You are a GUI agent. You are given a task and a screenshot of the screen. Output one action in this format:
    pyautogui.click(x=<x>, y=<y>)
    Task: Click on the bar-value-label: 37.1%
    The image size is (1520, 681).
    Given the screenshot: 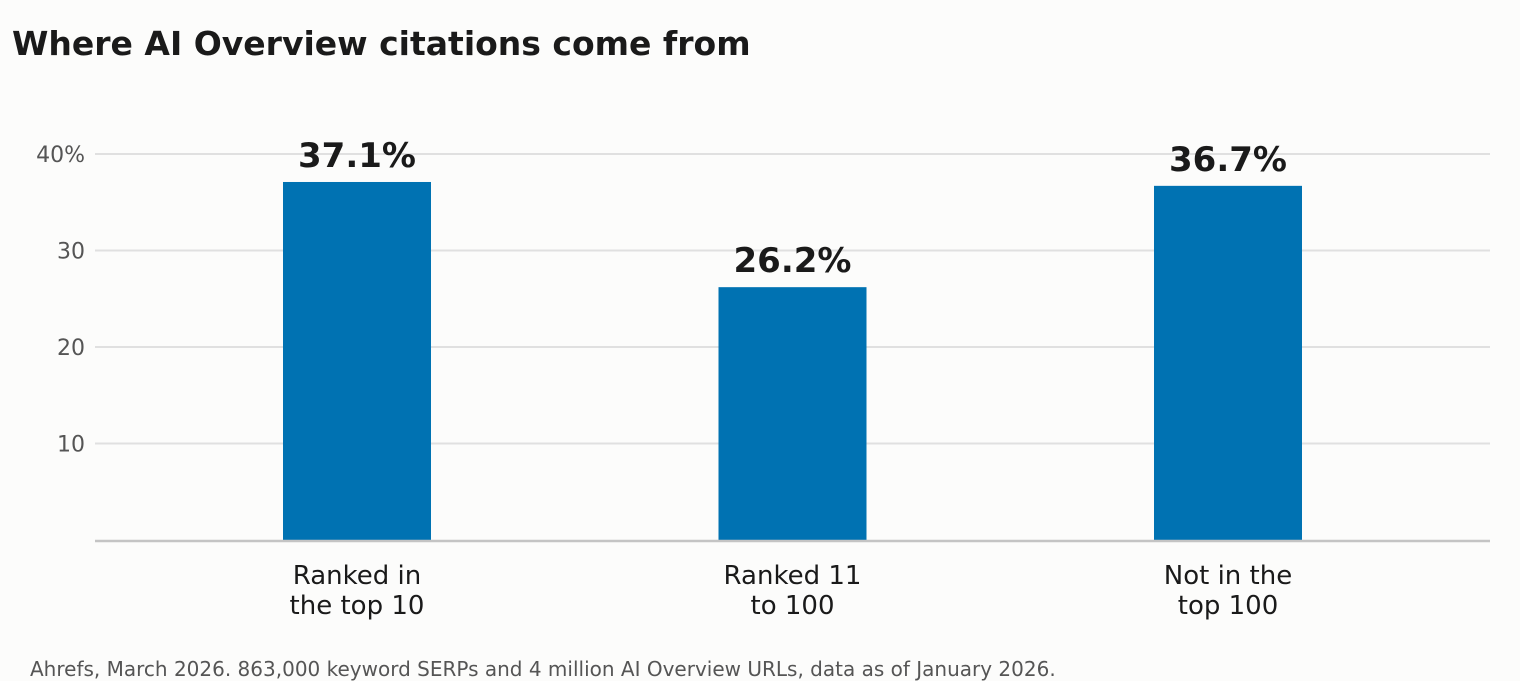 What is the action you would take?
    pyautogui.click(x=357, y=156)
    